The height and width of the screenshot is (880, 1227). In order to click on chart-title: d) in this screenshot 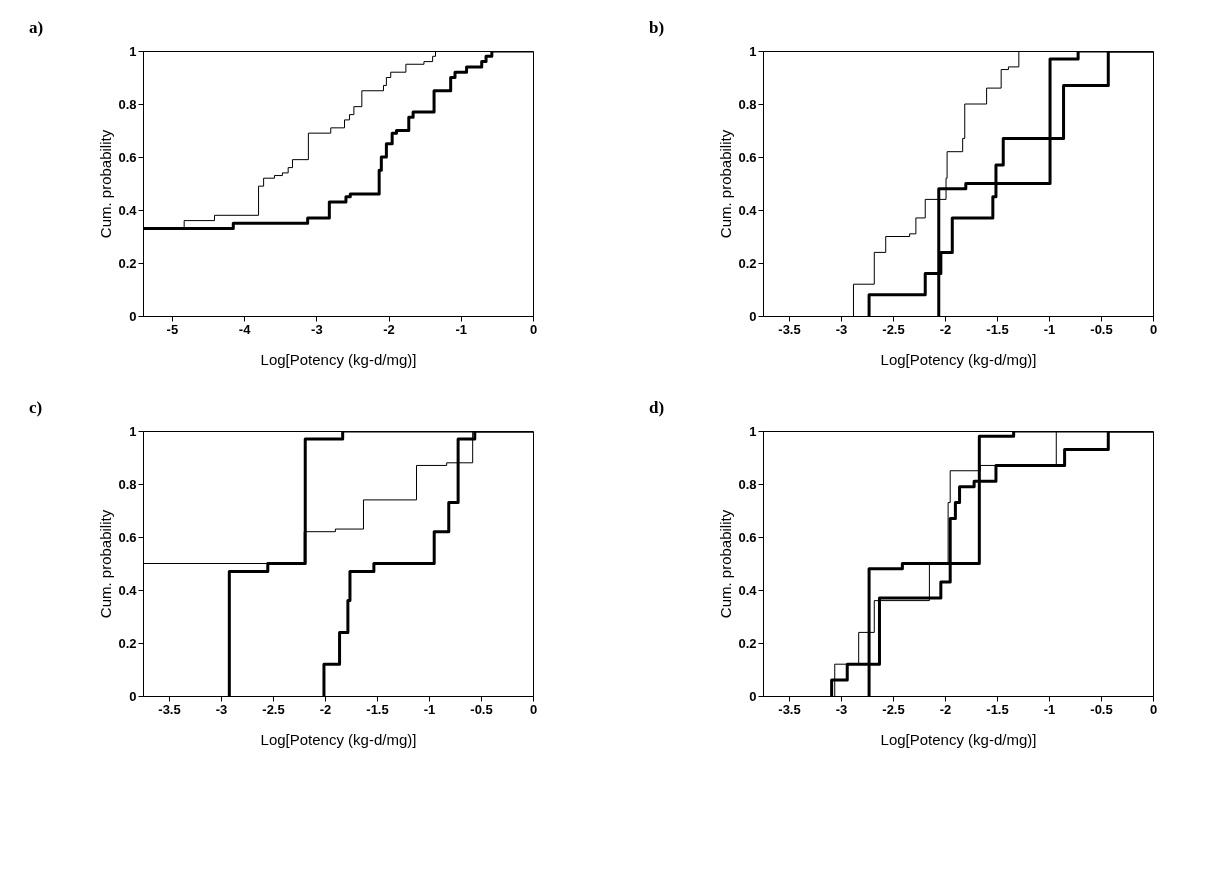, I will do `click(656, 407)`.